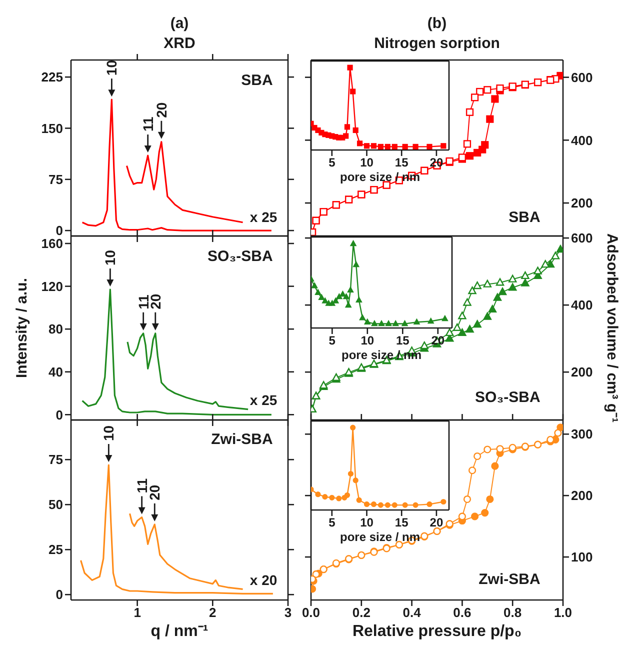 This screenshot has width=625, height=646. I want to click on x-tick-label: 0.2, so click(361, 612).